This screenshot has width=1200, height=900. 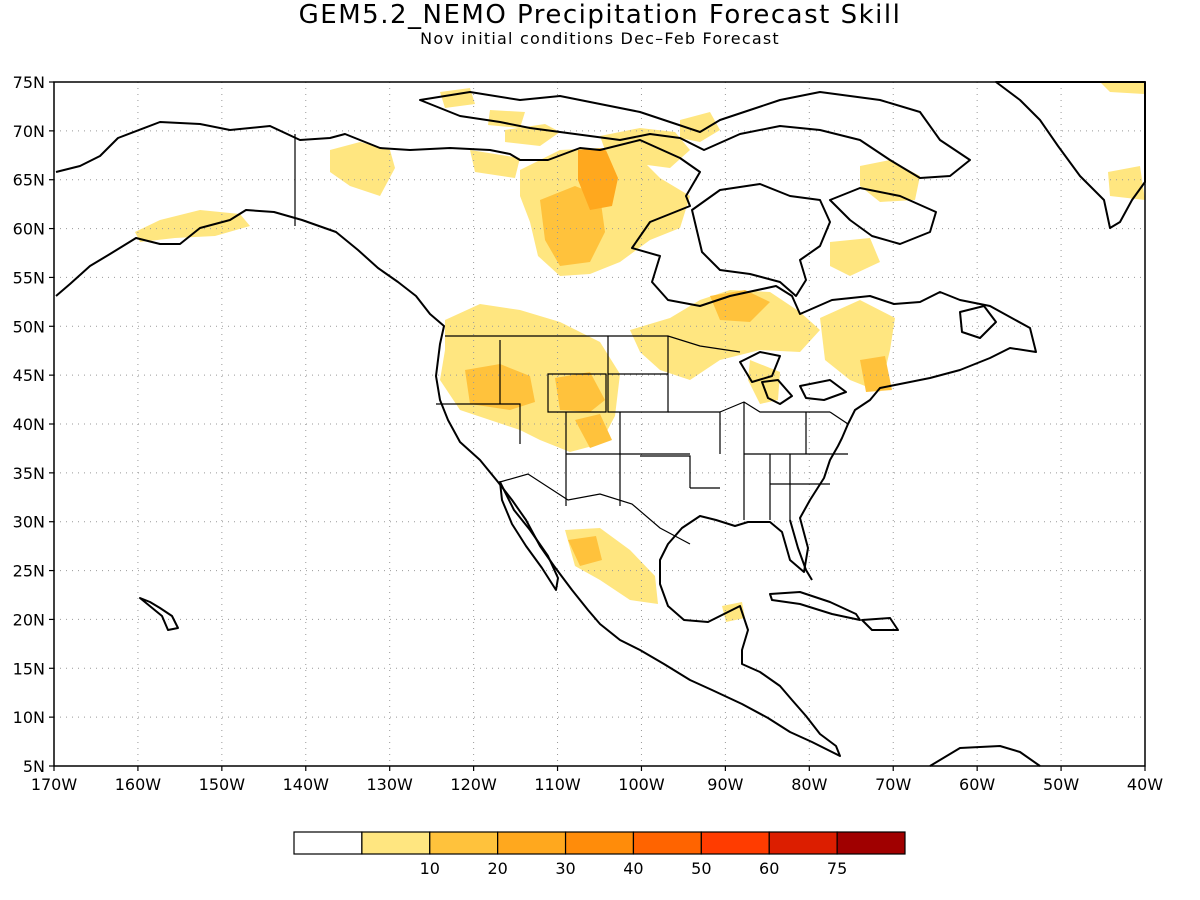 What do you see at coordinates (430, 868) in the screenshot?
I see `colorbar-label: 10` at bounding box center [430, 868].